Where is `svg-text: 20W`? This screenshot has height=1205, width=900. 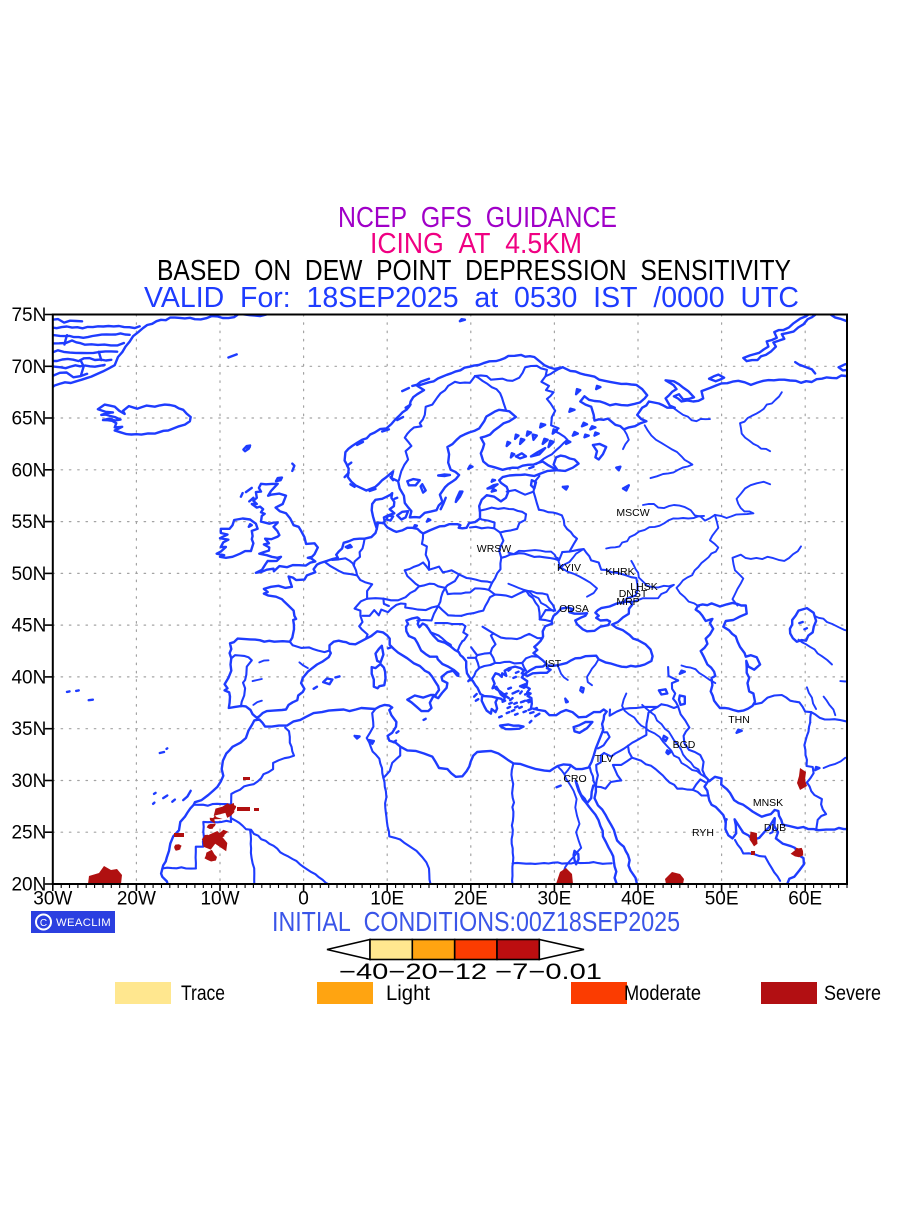 svg-text: 20W is located at coordinates (136, 899).